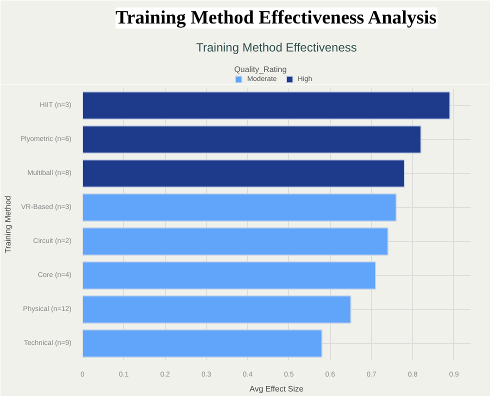  What do you see at coordinates (261, 69) in the screenshot?
I see `legend-title: Quality_Rating` at bounding box center [261, 69].